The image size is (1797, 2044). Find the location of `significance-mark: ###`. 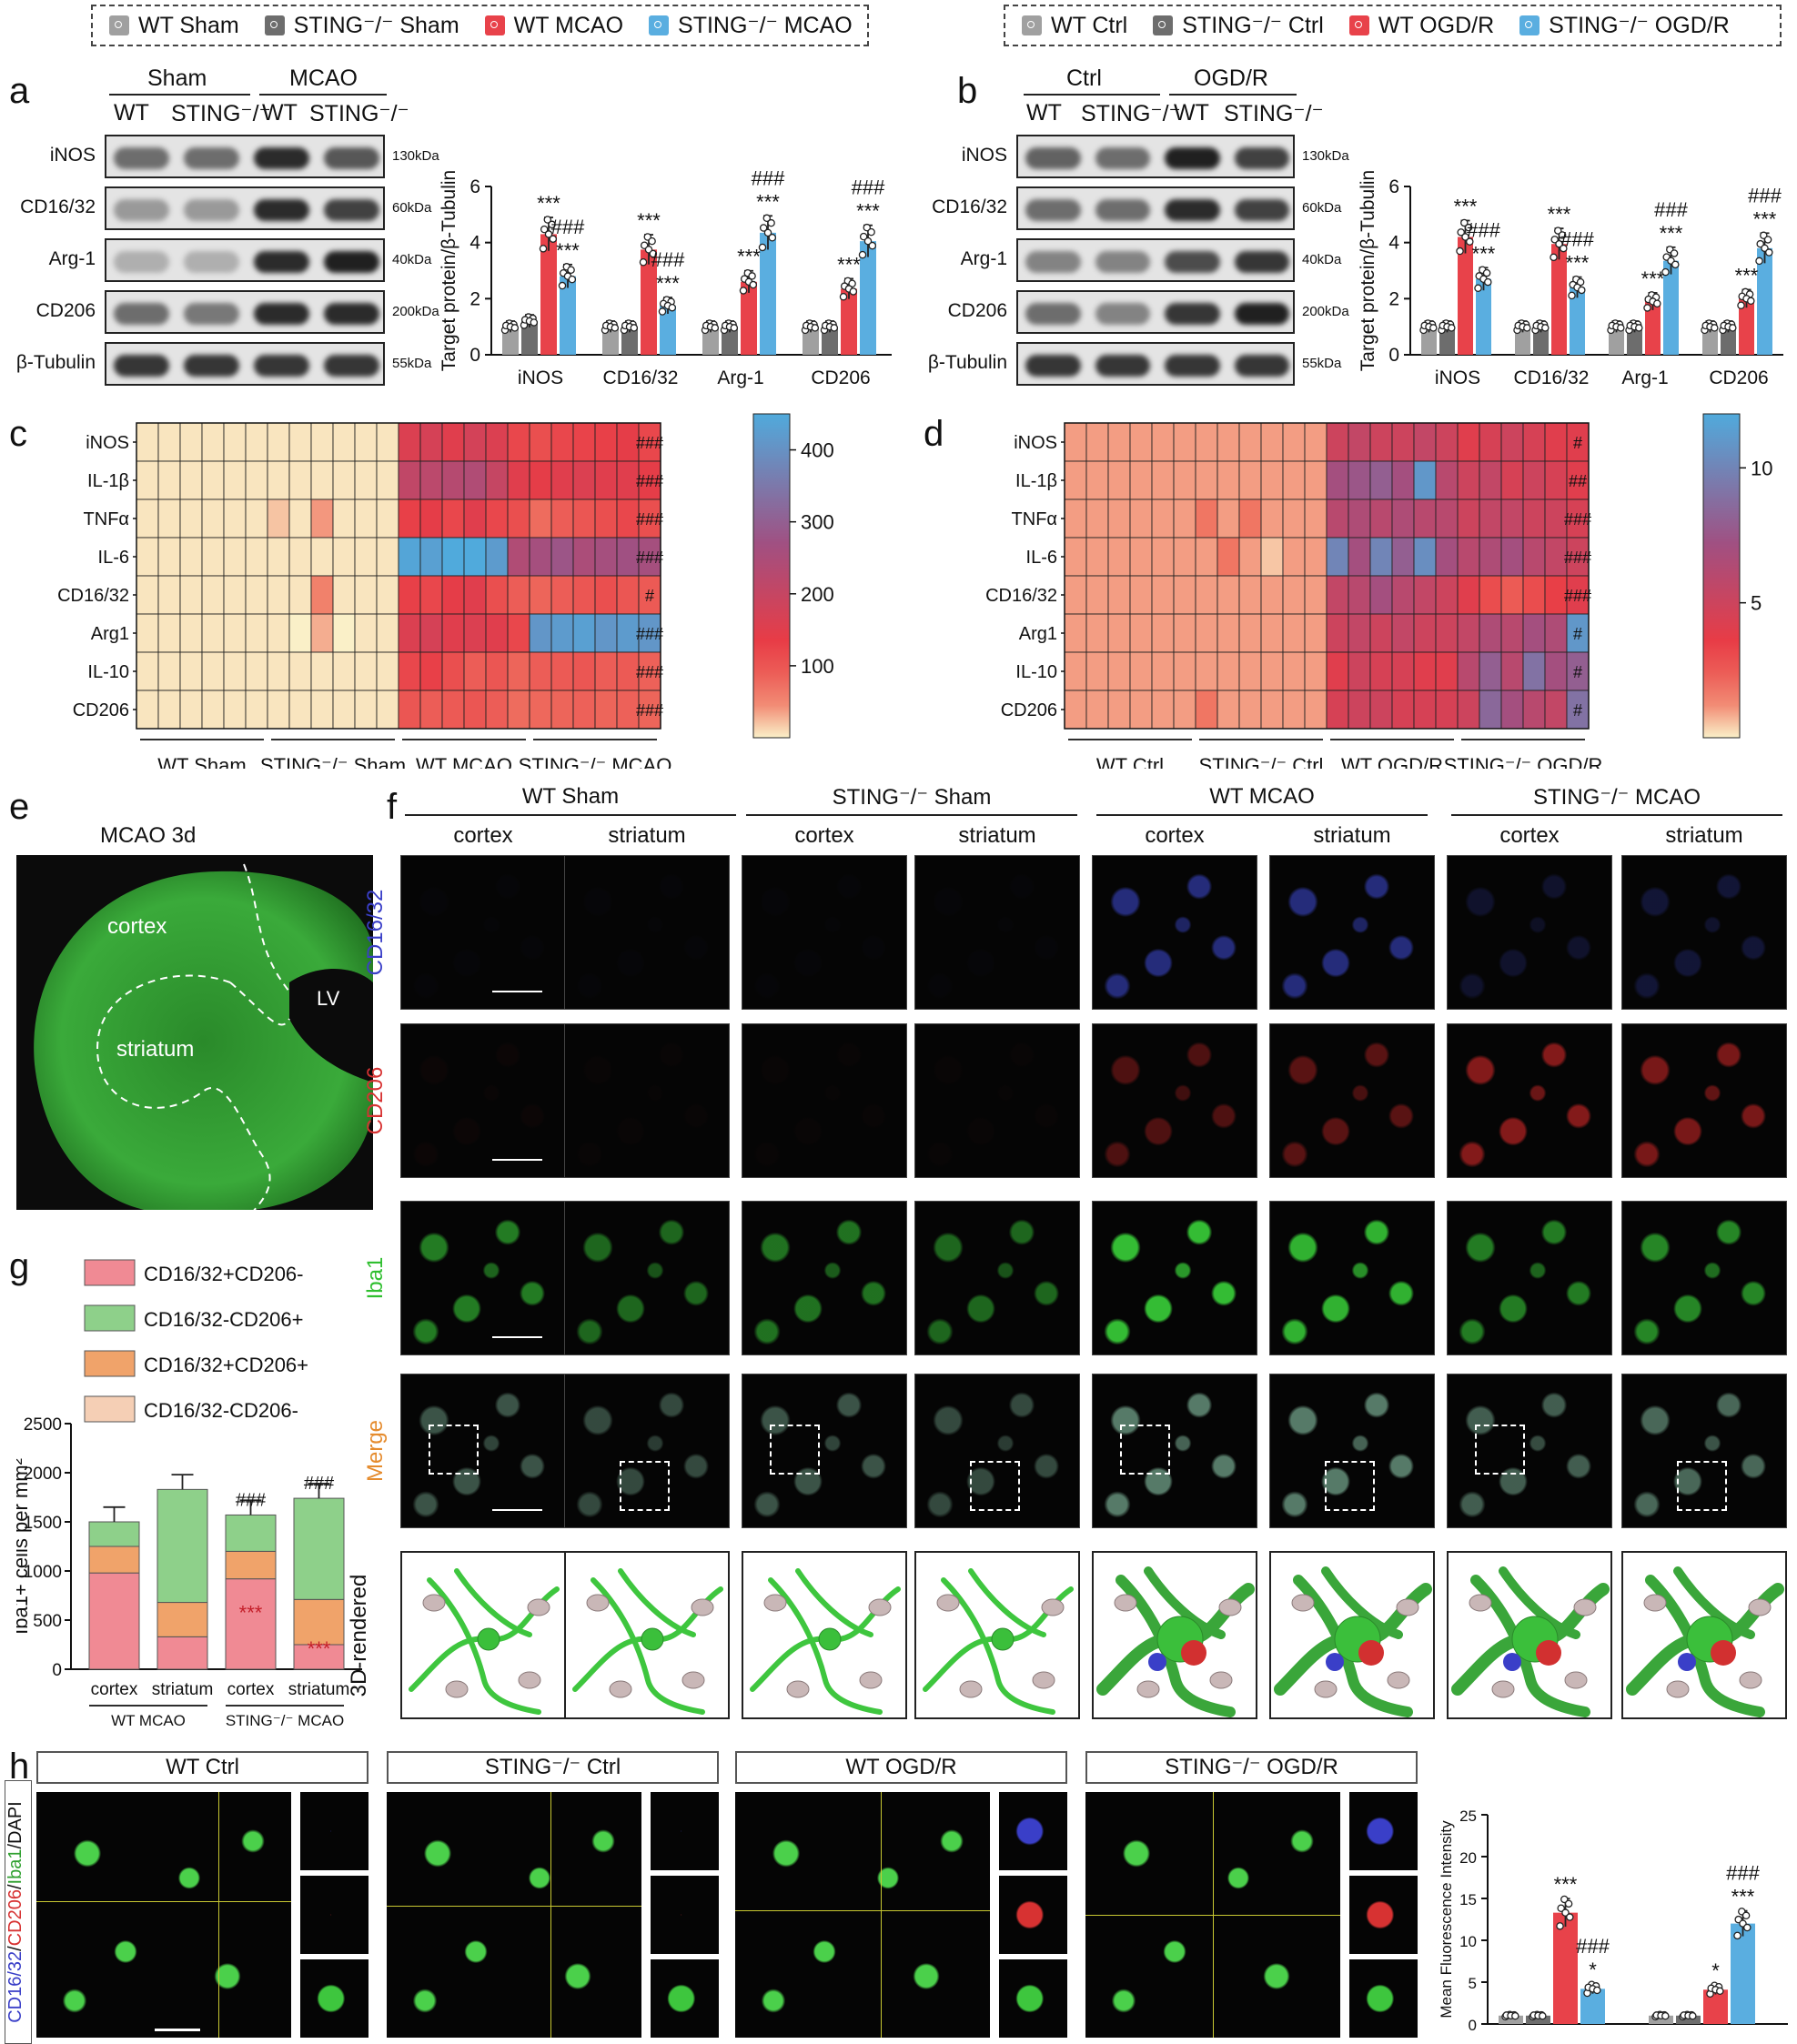

significance-mark: ### is located at coordinates (251, 1500).